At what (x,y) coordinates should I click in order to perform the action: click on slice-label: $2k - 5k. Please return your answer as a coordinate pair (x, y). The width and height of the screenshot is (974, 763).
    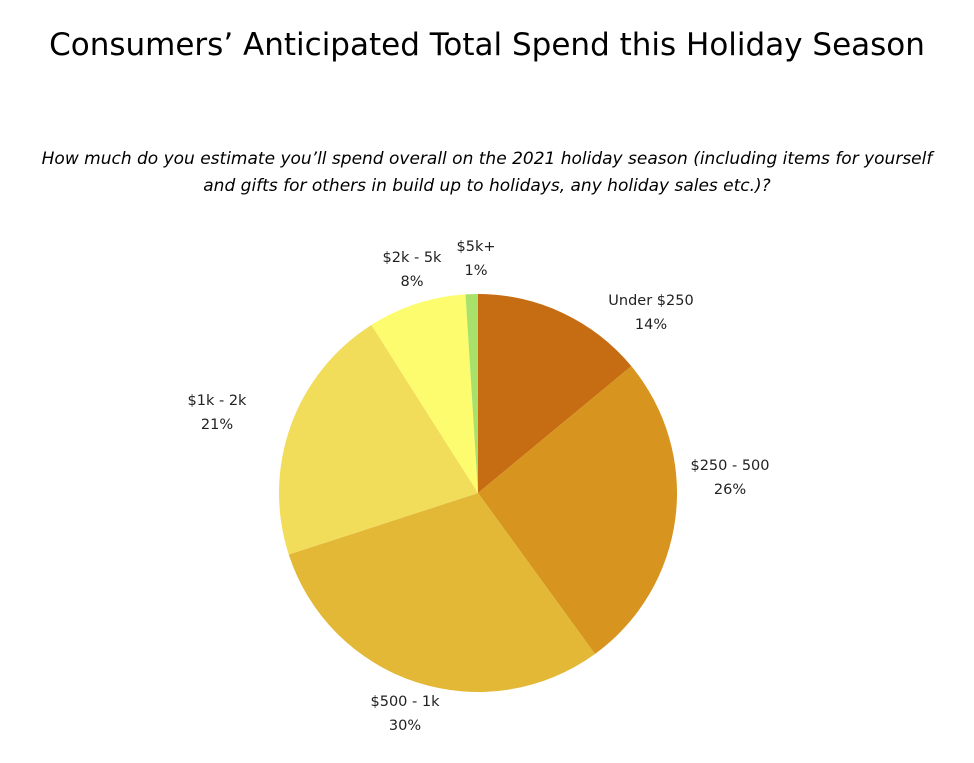
    Looking at the image, I should click on (413, 258).